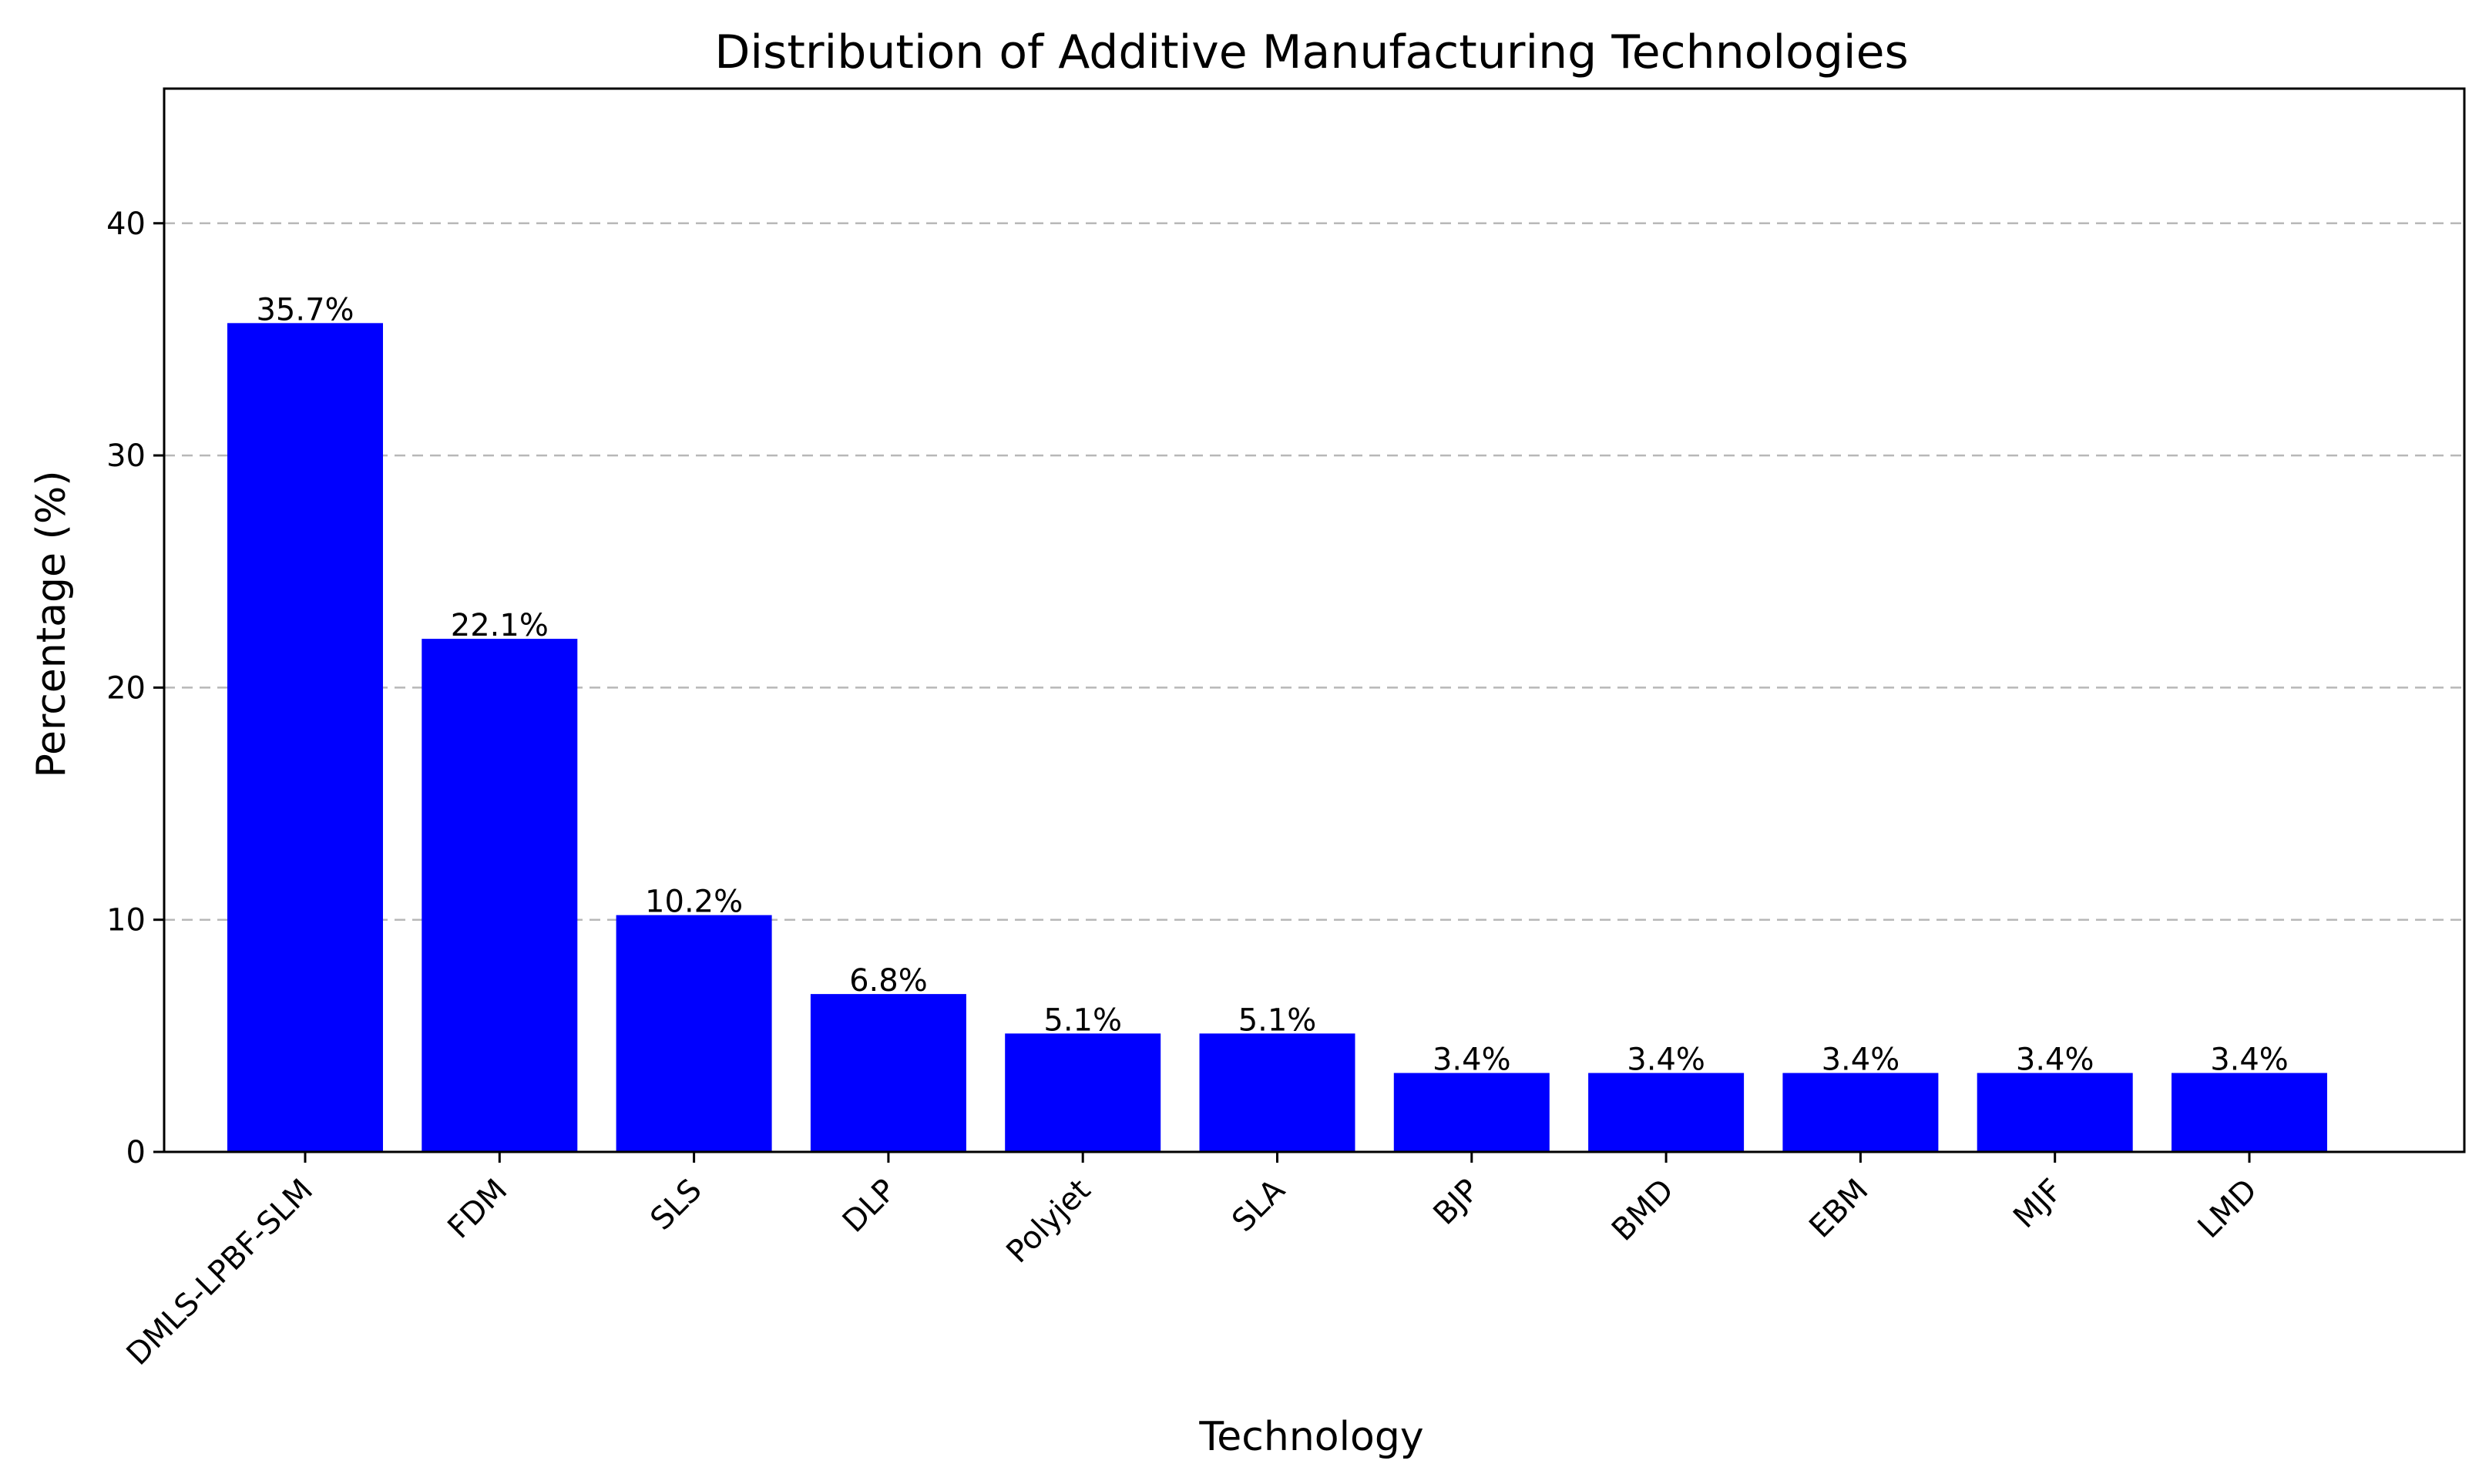  What do you see at coordinates (126, 920) in the screenshot?
I see `y-tick-label: 10` at bounding box center [126, 920].